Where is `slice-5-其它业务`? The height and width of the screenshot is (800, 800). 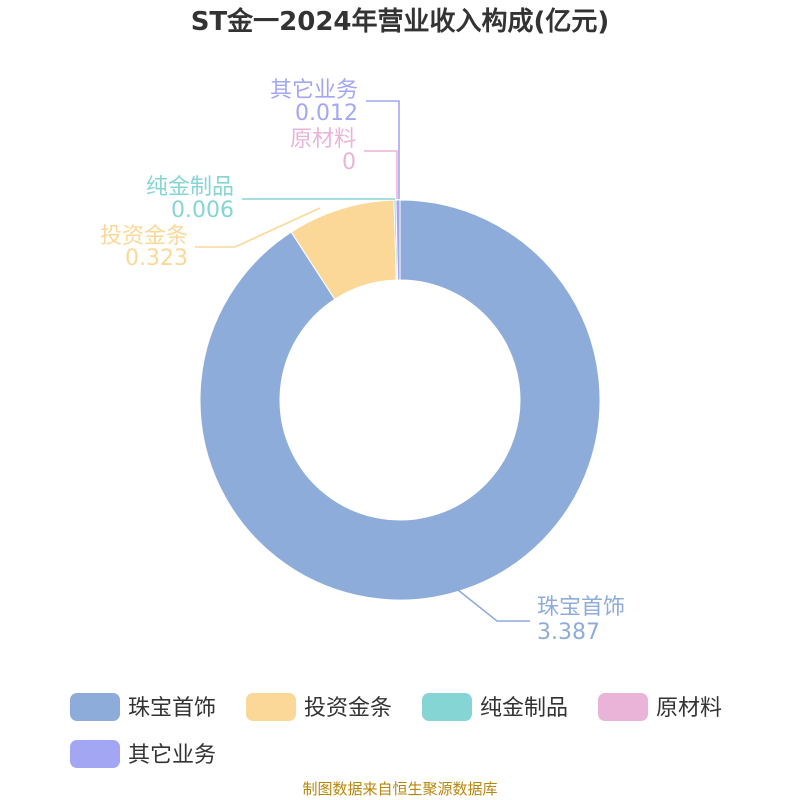 slice-5-其它业务 is located at coordinates (398, 240).